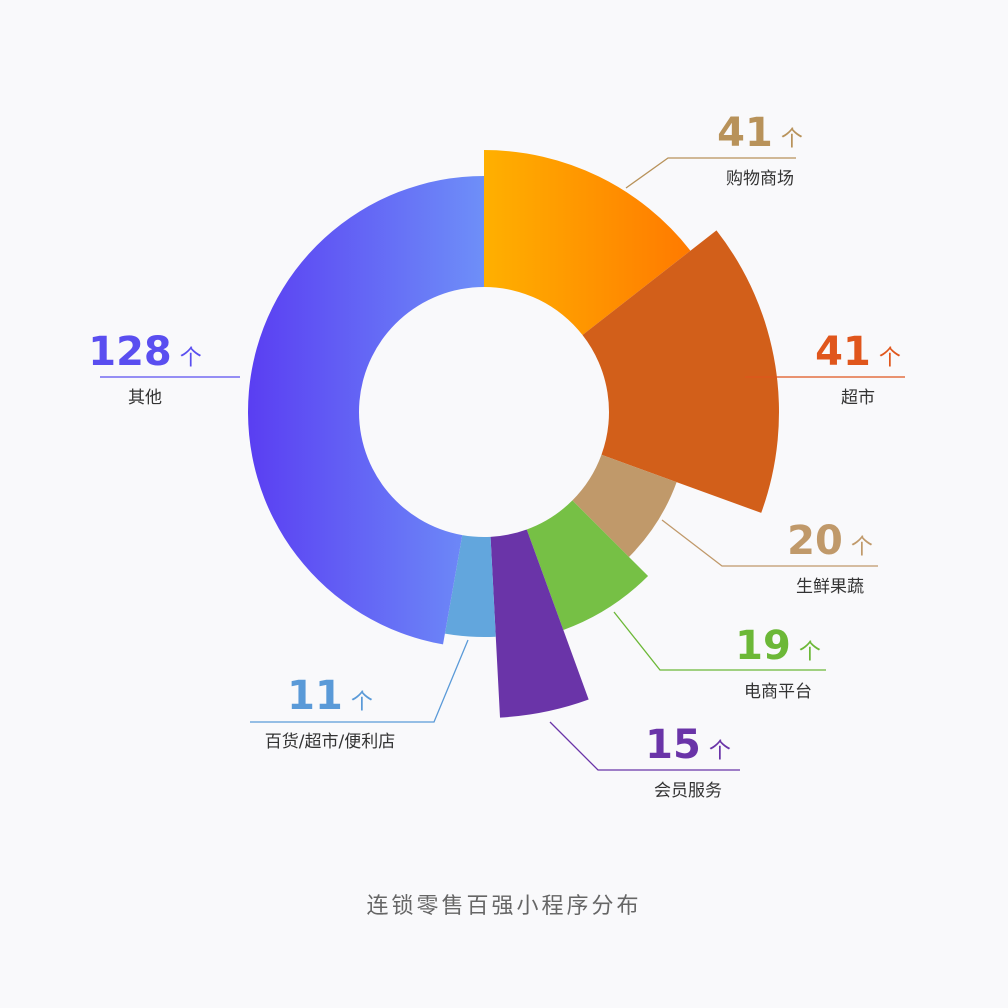 The image size is (1008, 1008). What do you see at coordinates (830, 541) in the screenshot?
I see `value-label-3: 20 个` at bounding box center [830, 541].